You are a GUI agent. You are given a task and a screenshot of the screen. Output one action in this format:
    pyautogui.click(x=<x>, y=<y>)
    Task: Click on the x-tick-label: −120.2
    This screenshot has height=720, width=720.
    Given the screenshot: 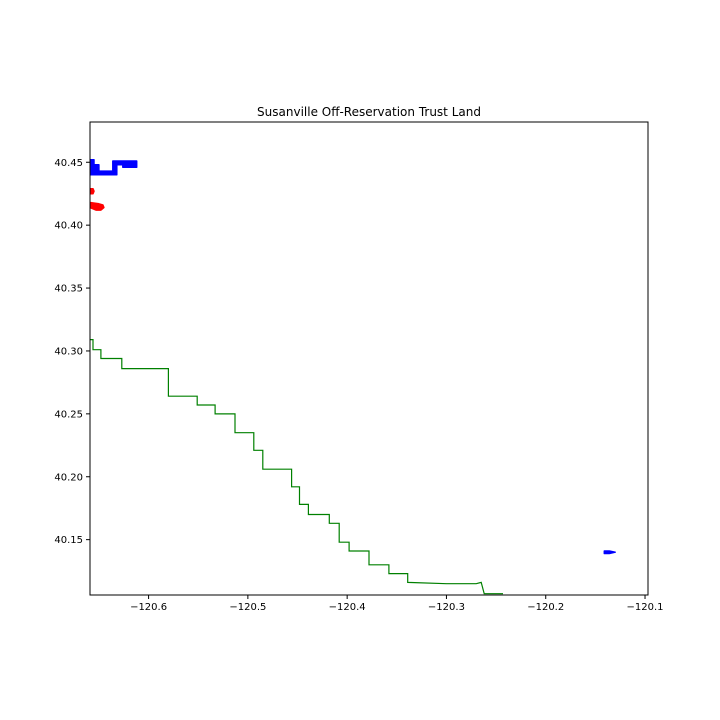 What is the action you would take?
    pyautogui.click(x=545, y=607)
    